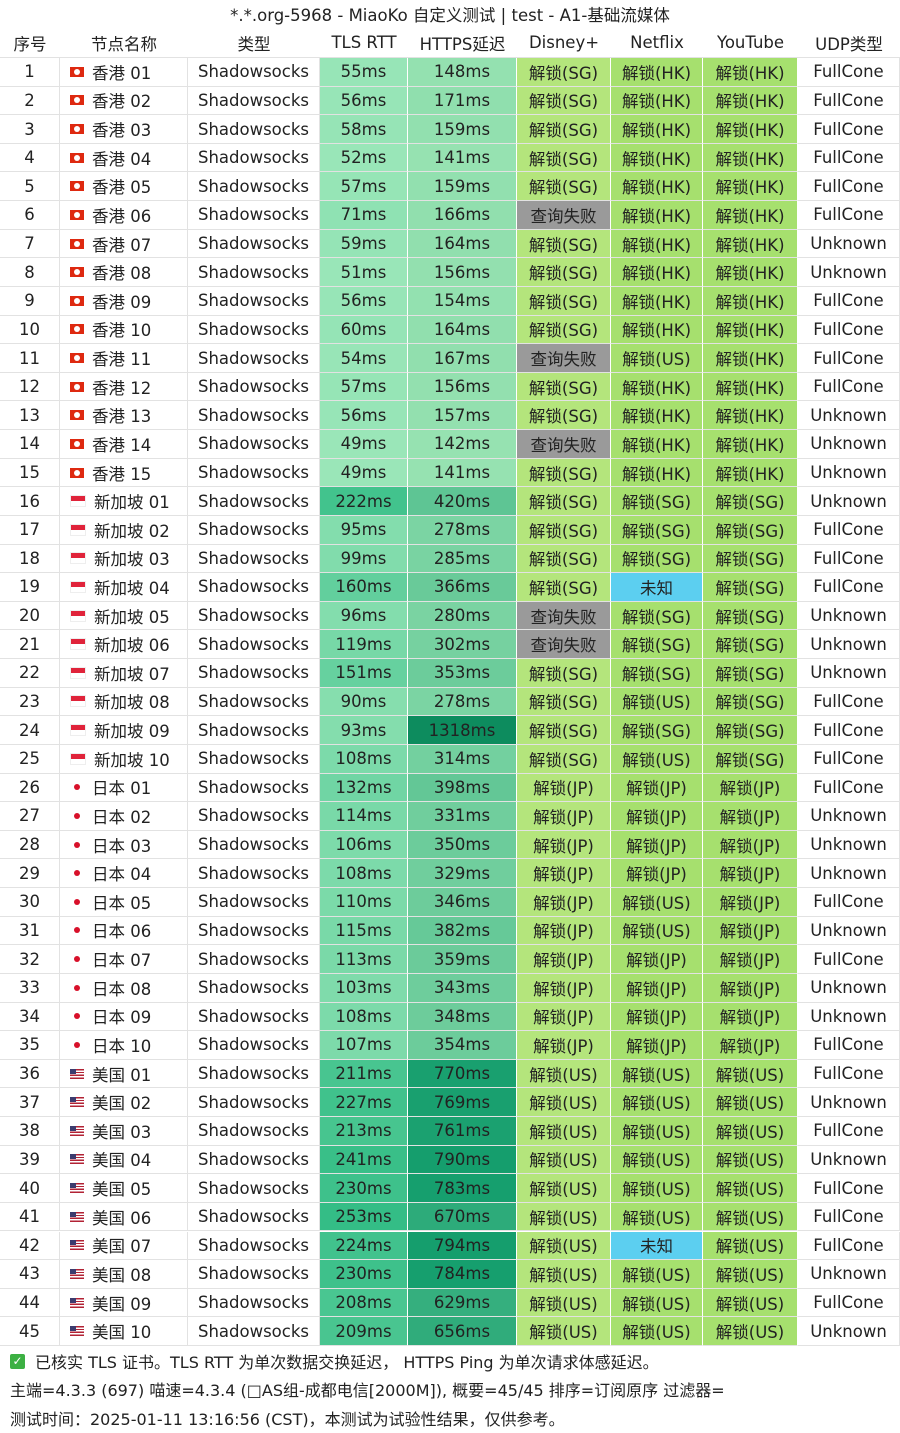 Image resolution: width=900 pixels, height=1433 pixels. I want to click on tls-rtt-cell: 213ms, so click(364, 1131).